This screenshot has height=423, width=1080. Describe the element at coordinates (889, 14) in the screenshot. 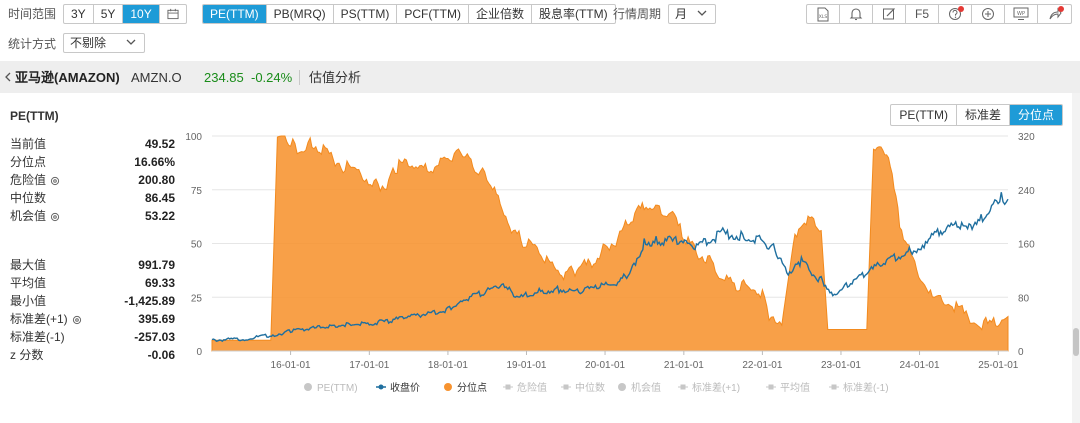

I see `edit-icon` at that location.